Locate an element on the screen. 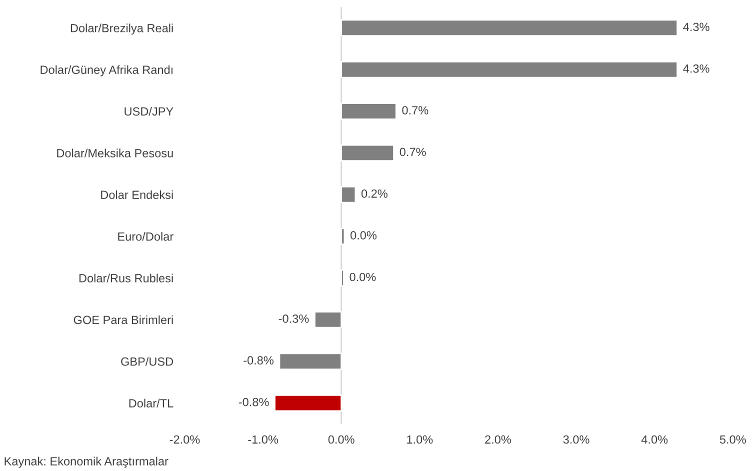 The width and height of the screenshot is (754, 471). y-tick-label: Euro/Dolar is located at coordinates (146, 236).